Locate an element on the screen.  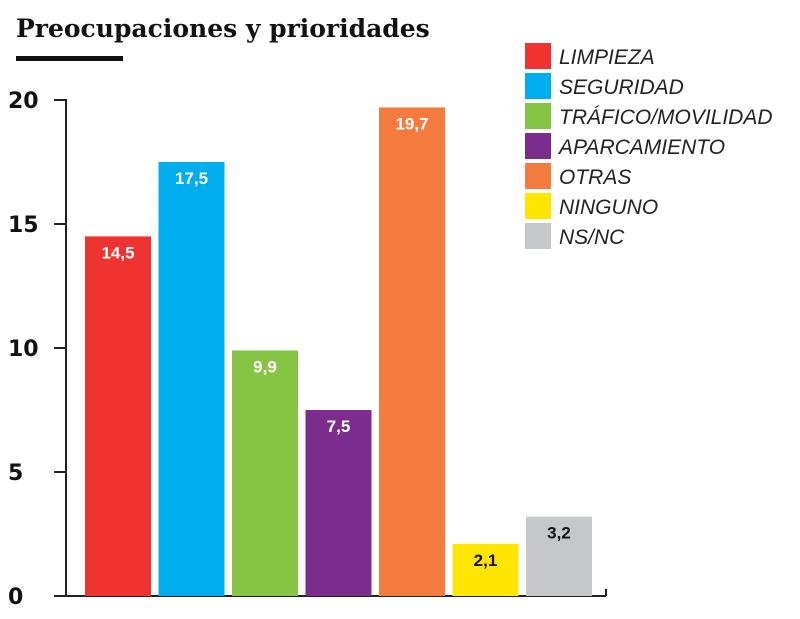
legend-label: TRÁFICO/MOVILIDAD is located at coordinates (666, 117).